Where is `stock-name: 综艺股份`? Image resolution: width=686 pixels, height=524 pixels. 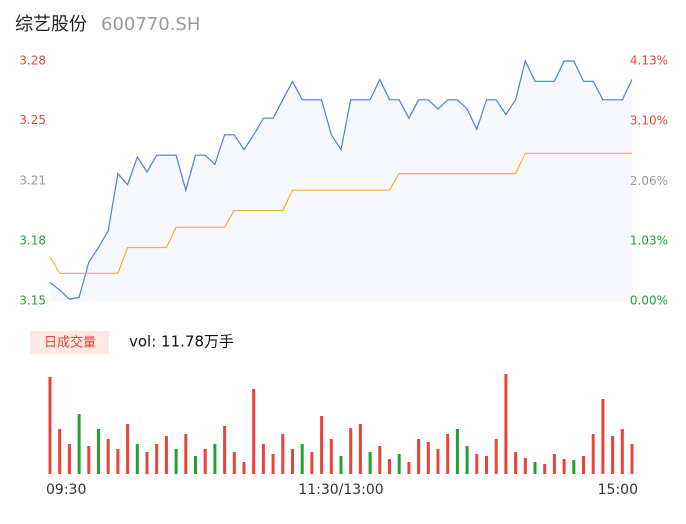 stock-name: 综艺股份 is located at coordinates (51, 24).